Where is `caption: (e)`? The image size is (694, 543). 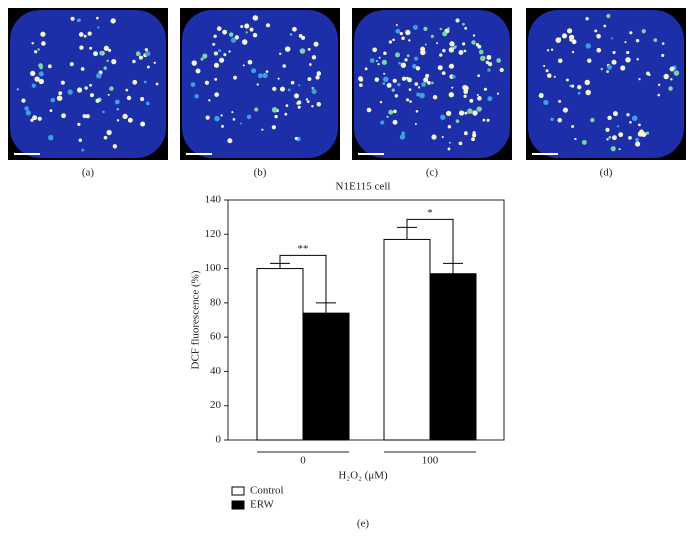 caption: (e) is located at coordinates (363, 524).